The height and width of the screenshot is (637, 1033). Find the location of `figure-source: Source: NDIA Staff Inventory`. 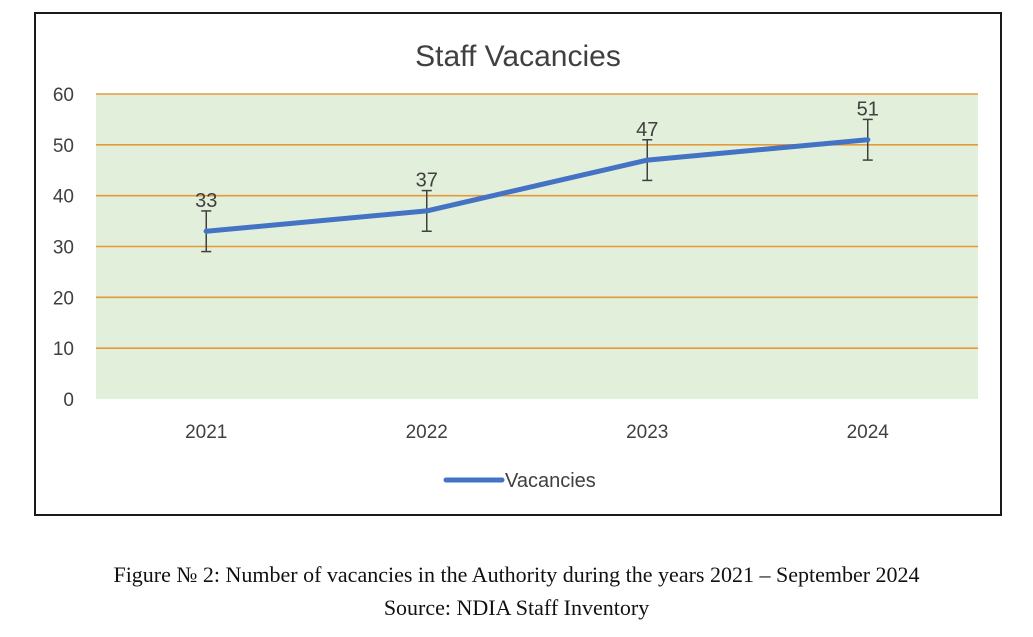

figure-source: Source: NDIA Staff Inventory is located at coordinates (516, 607).